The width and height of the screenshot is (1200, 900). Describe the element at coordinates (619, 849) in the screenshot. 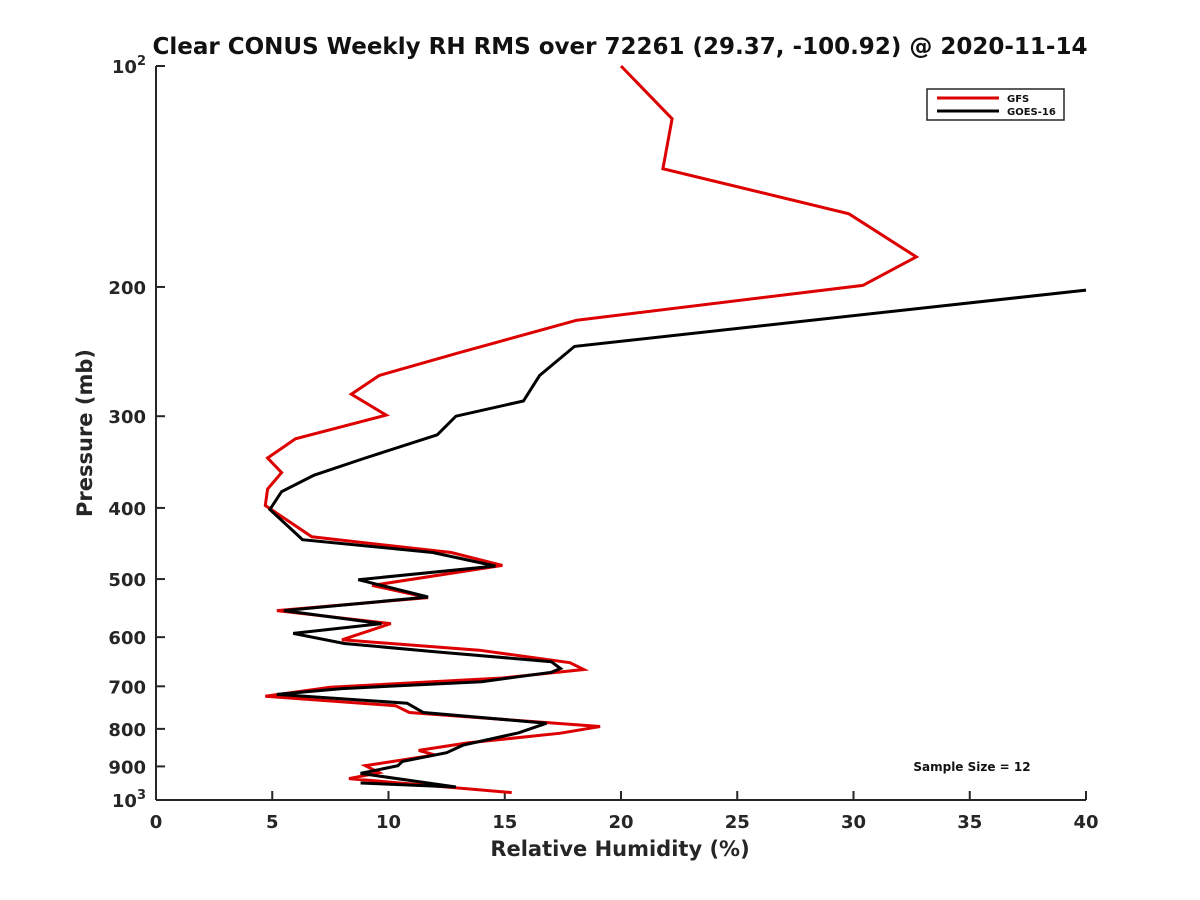

I see `x-axis-label: Relative Humidity (%)` at that location.